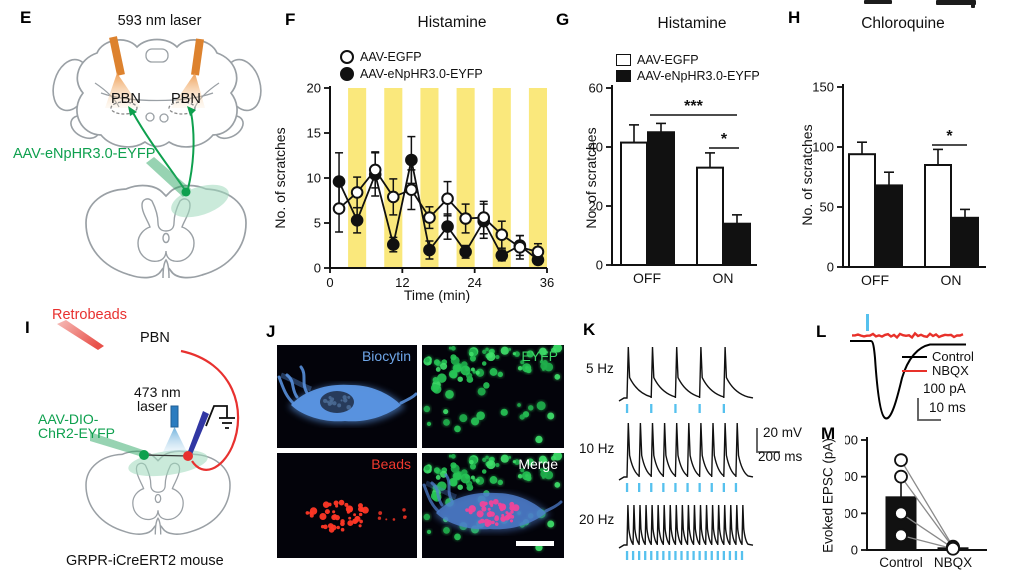 The height and width of the screenshot is (577, 1010). What do you see at coordinates (391, 464) in the screenshot?
I see `micrograph-label-beads: Beads` at bounding box center [391, 464].